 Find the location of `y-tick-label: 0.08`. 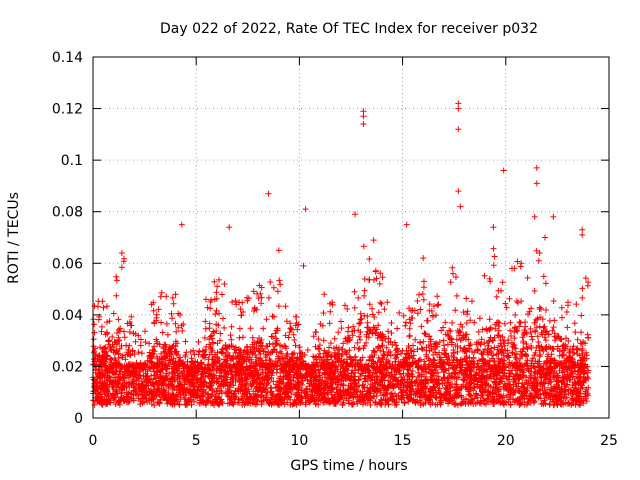

y-tick-label: 0.08 is located at coordinates (67, 213).